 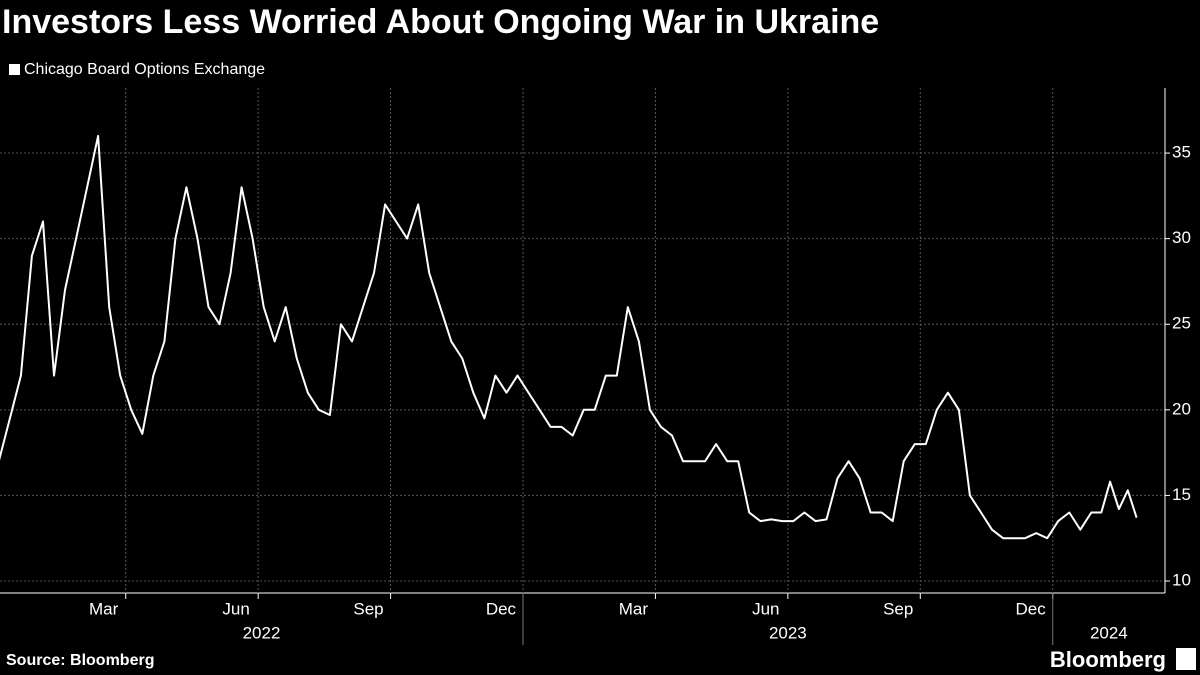 What do you see at coordinates (1186, 659) in the screenshot?
I see `brand-icon` at bounding box center [1186, 659].